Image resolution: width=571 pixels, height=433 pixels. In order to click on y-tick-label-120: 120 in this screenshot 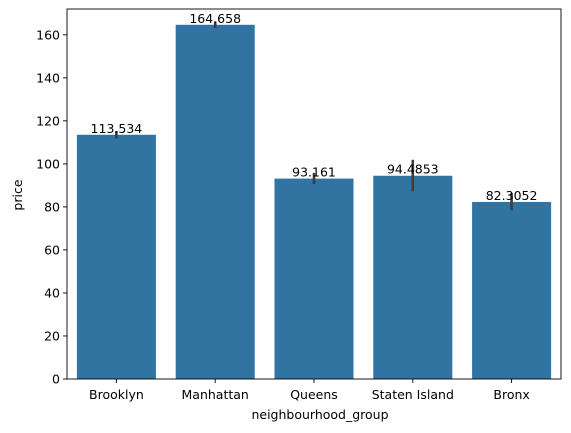, I will do `click(48, 120)`.